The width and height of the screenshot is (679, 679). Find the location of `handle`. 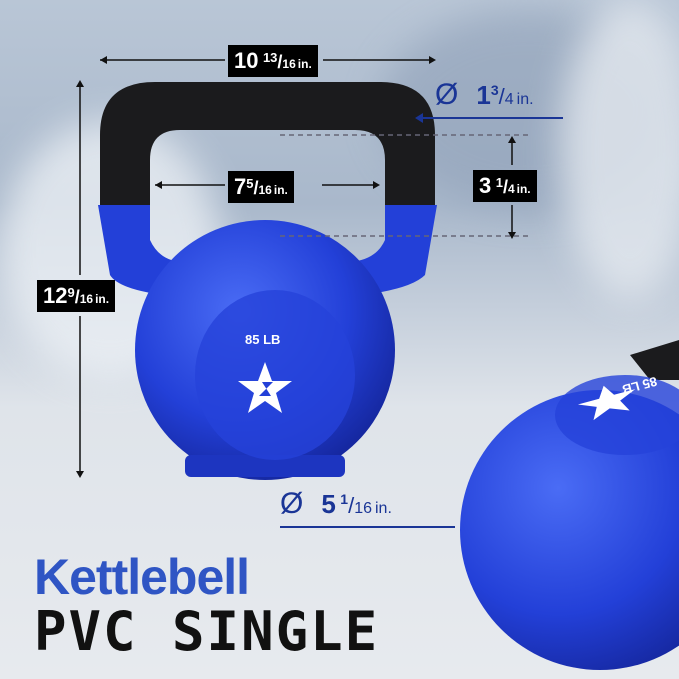

handle is located at coordinates (267, 146).